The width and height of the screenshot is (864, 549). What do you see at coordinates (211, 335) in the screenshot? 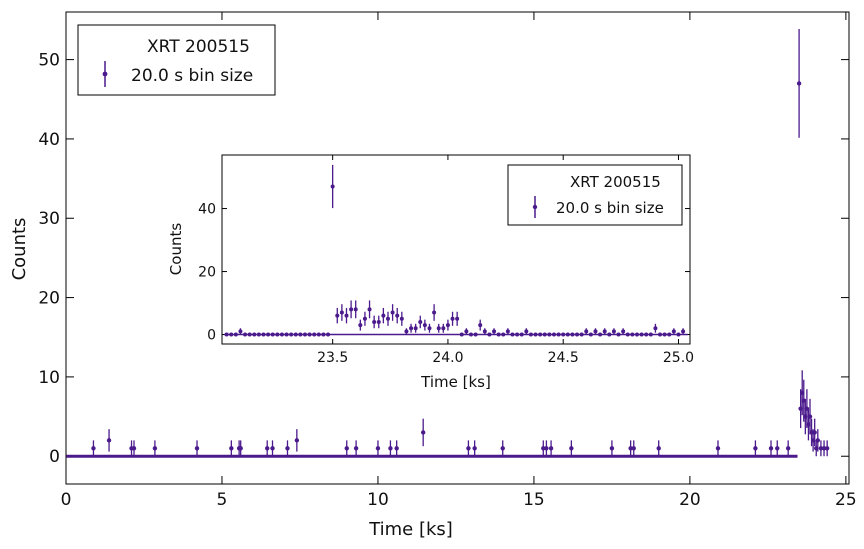
I see `inset-y-tick-label: 0` at bounding box center [211, 335].